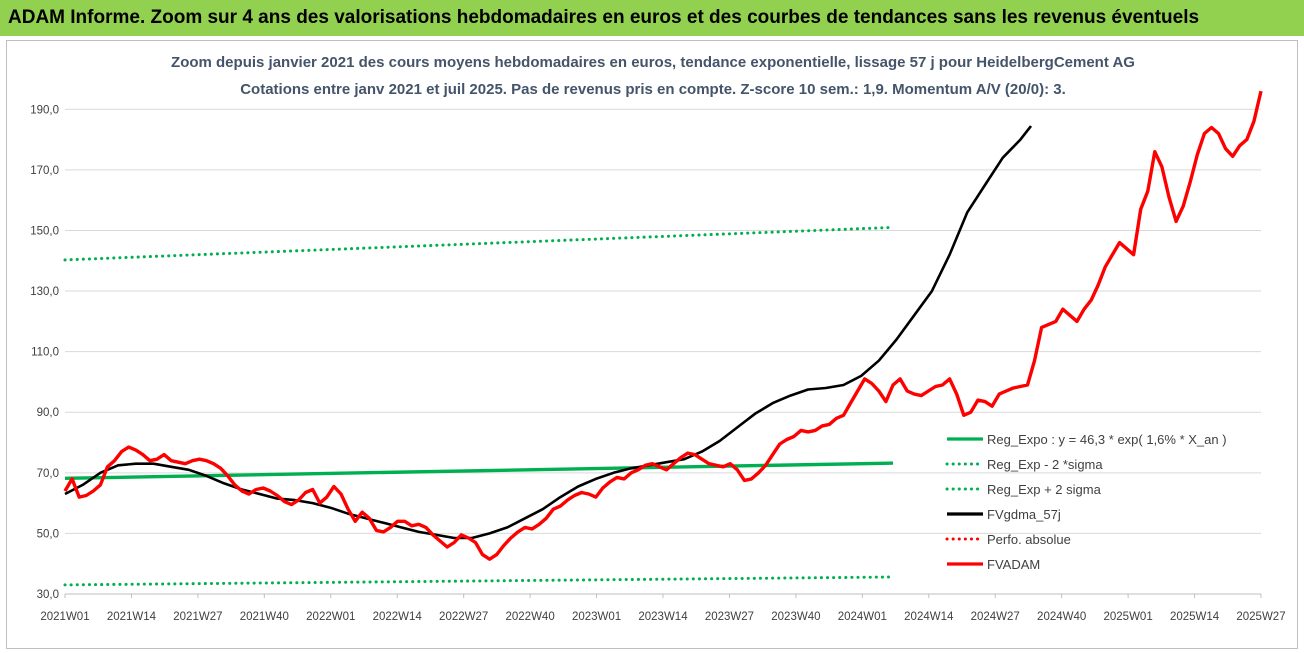 The width and height of the screenshot is (1304, 653). What do you see at coordinates (1045, 464) in the screenshot?
I see `legend-label: Reg_Exp - 2 *sigma` at bounding box center [1045, 464].